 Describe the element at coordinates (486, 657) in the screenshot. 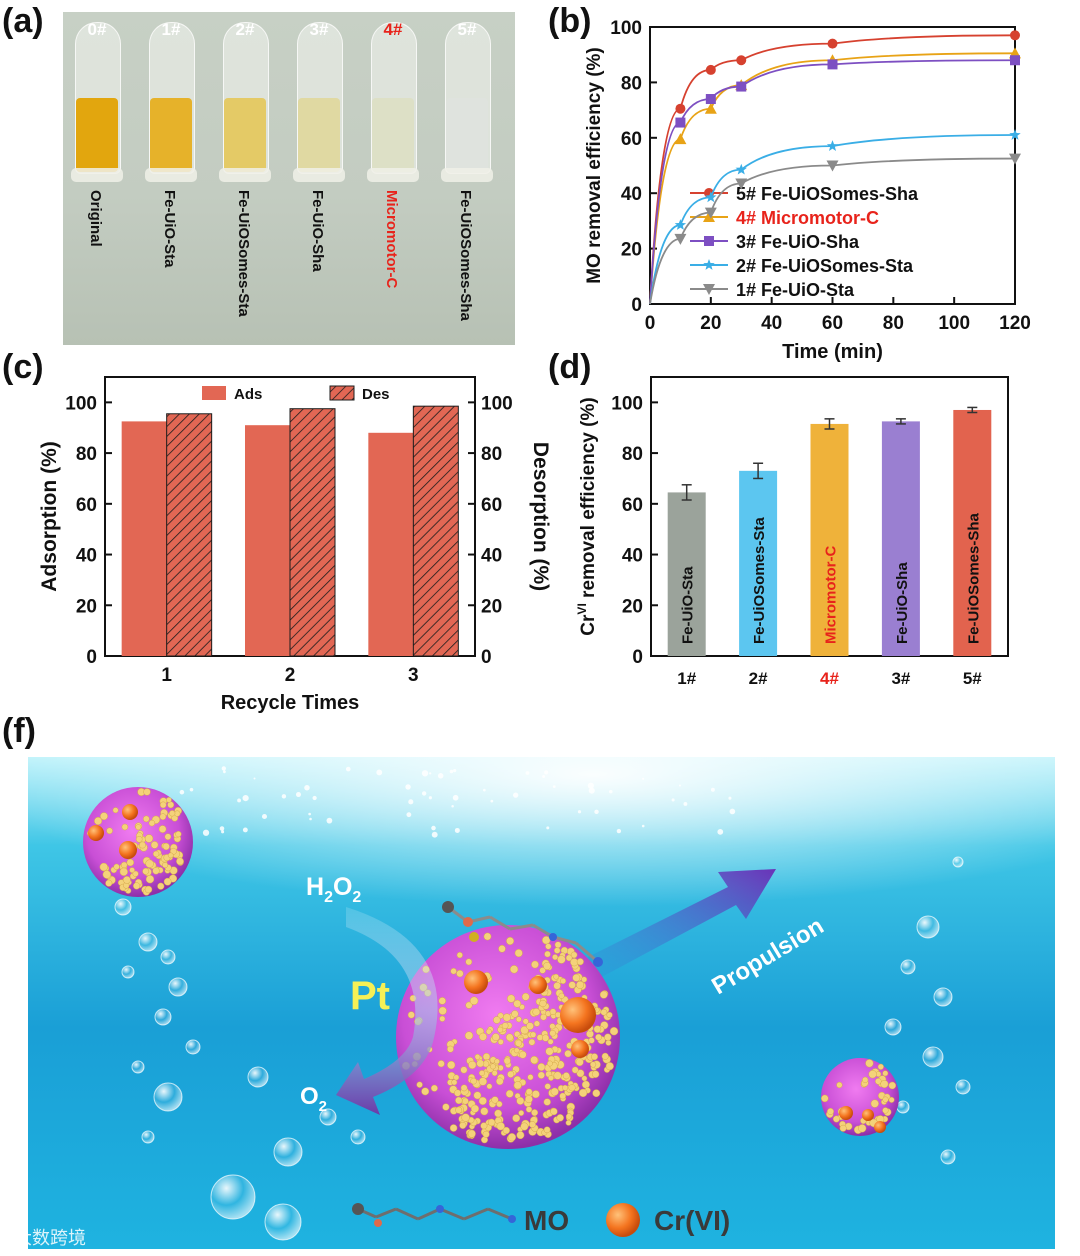

I see `y-tick-label-right: 0` at that location.